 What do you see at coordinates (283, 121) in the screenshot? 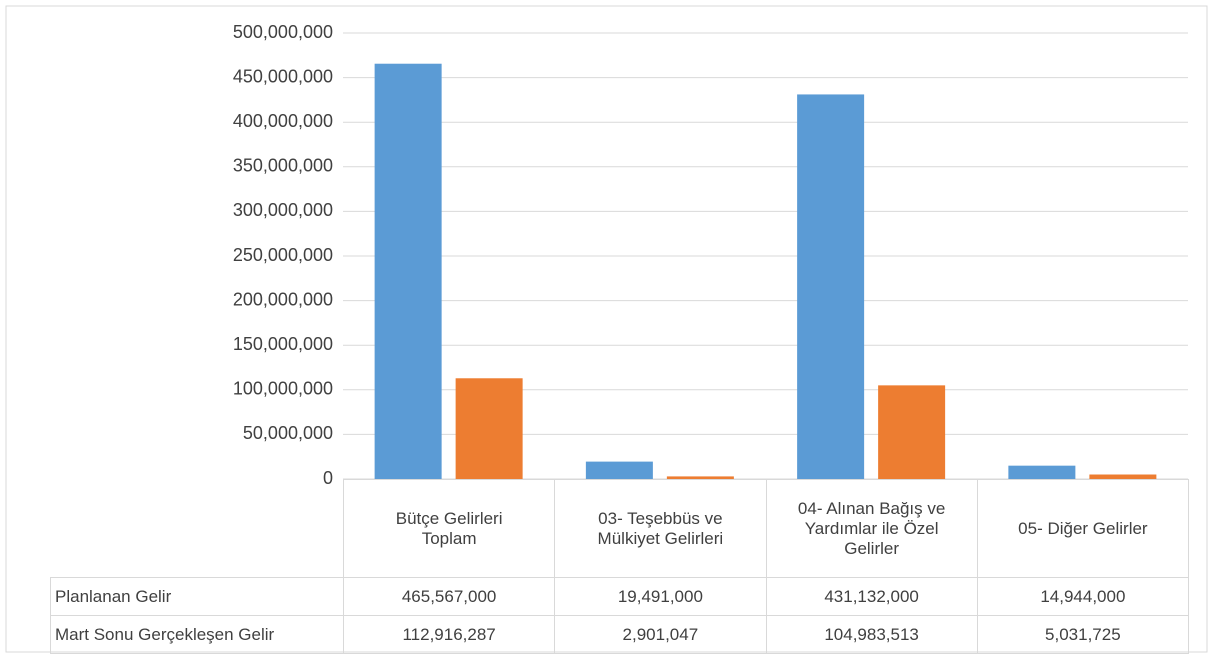
I see `y-tick-label: 400,000,000` at bounding box center [283, 121].